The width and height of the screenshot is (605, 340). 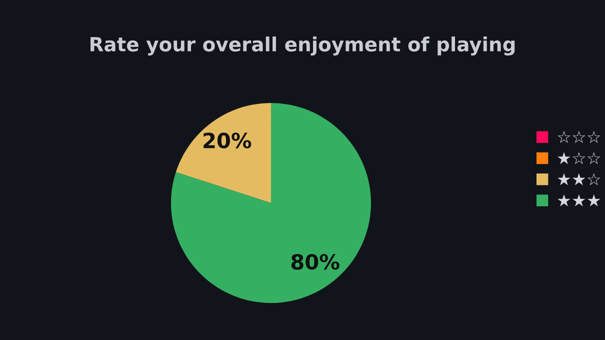 What do you see at coordinates (228, 140) in the screenshot?
I see `data-label: 20%` at bounding box center [228, 140].